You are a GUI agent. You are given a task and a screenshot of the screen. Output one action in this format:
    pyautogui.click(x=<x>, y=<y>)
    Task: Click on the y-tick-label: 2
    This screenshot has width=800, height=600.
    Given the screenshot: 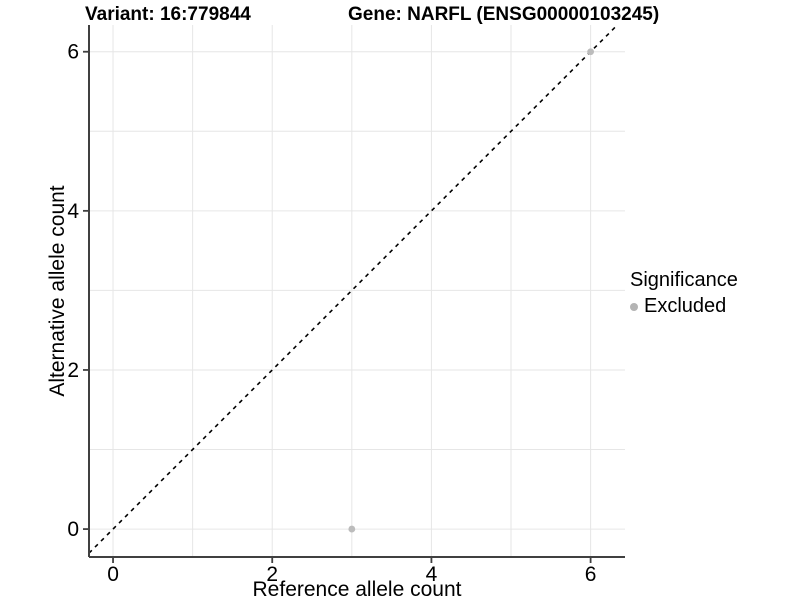 What is the action you would take?
    pyautogui.click(x=73, y=370)
    